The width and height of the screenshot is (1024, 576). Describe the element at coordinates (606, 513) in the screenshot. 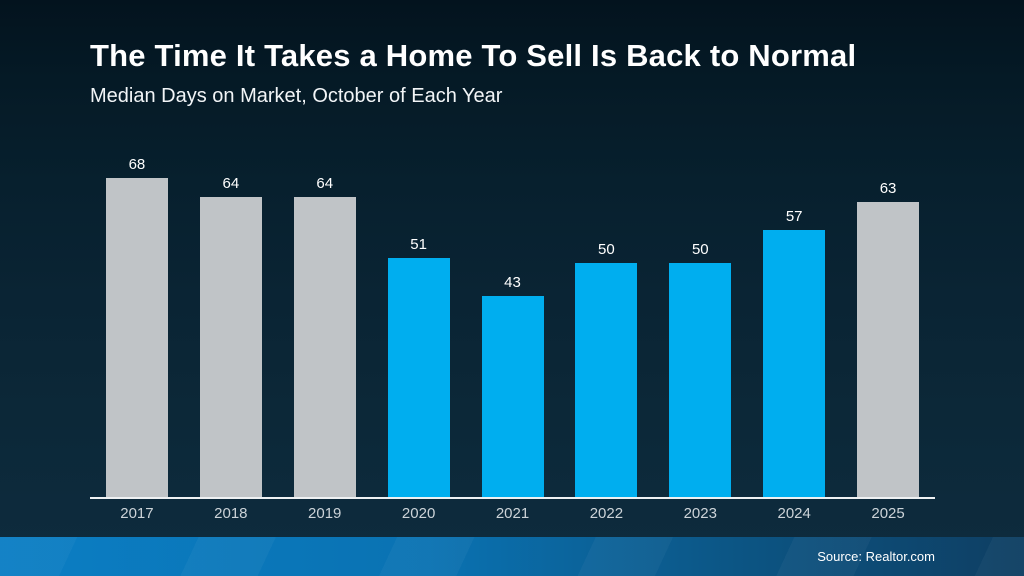

I see `x-axis-label-2022: 2022` at that location.